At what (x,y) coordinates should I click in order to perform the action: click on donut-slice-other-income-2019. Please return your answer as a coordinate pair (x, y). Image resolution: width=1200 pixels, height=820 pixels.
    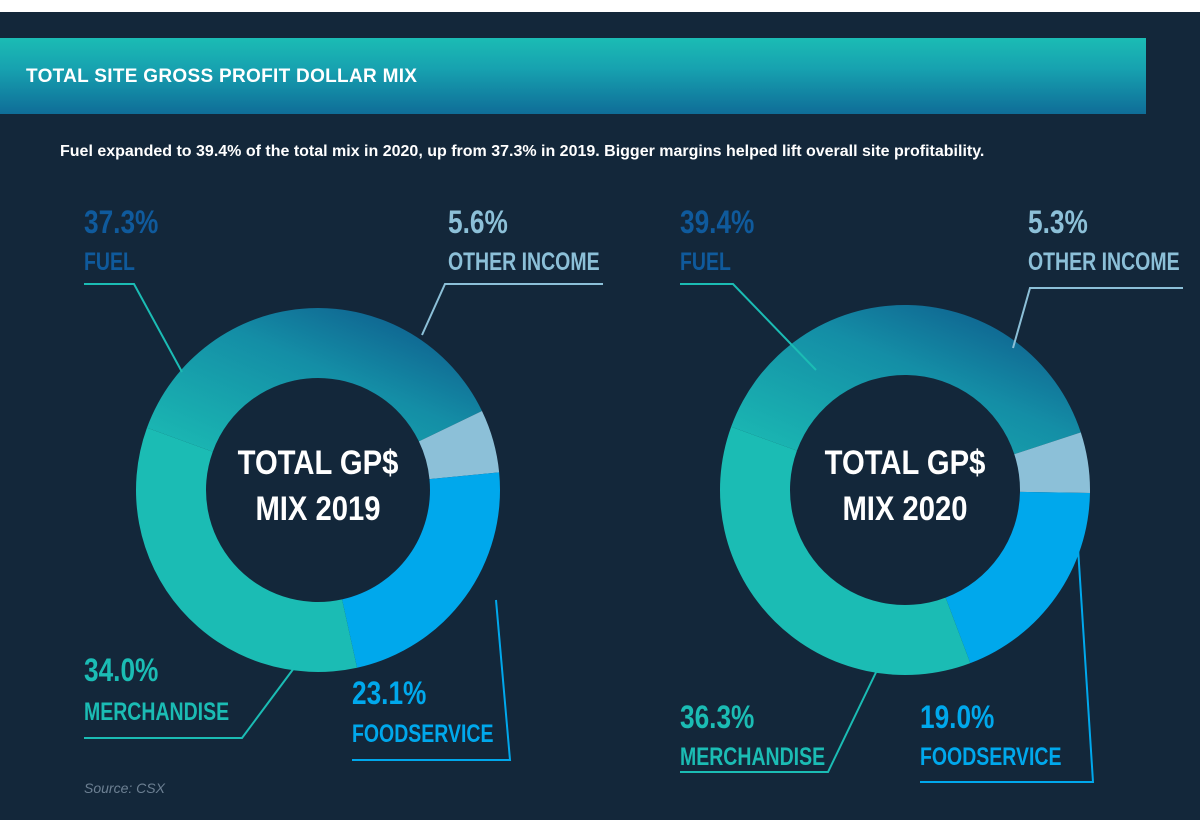
    Looking at the image, I should click on (459, 445).